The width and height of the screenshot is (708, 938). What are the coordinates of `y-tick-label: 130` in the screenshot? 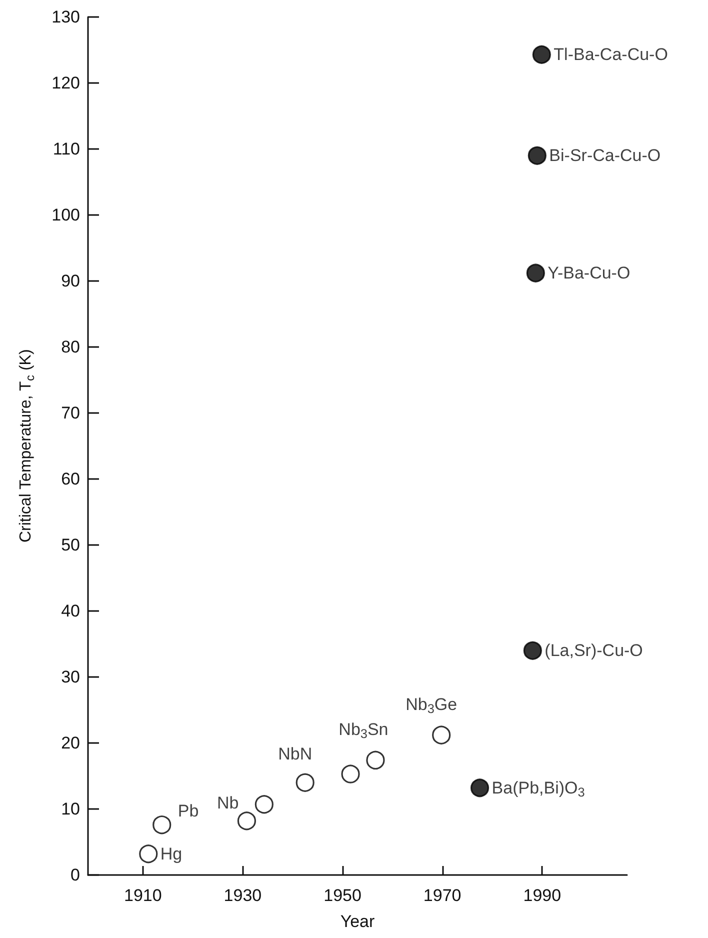 It's located at (66, 17).